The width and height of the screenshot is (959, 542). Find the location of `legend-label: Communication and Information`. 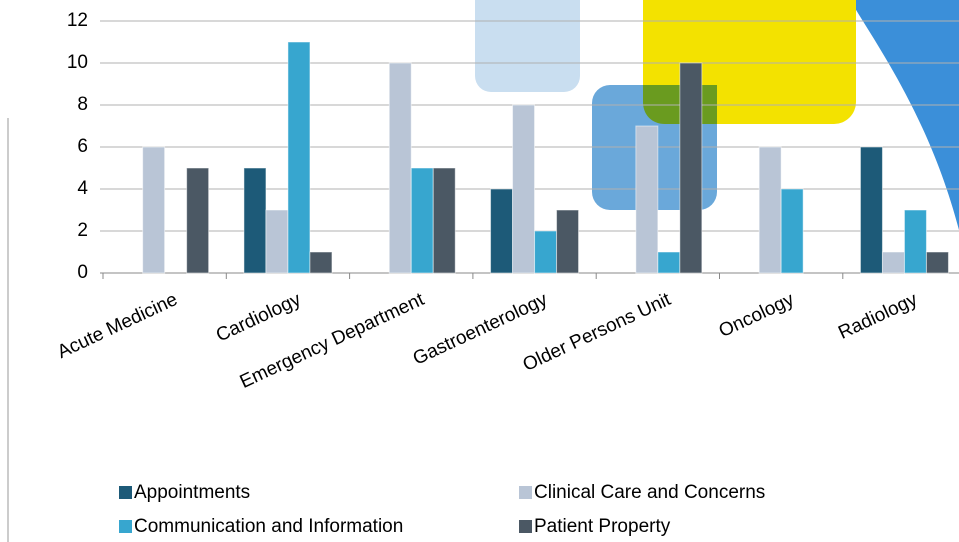

legend-label: Communication and Information is located at coordinates (268, 526).